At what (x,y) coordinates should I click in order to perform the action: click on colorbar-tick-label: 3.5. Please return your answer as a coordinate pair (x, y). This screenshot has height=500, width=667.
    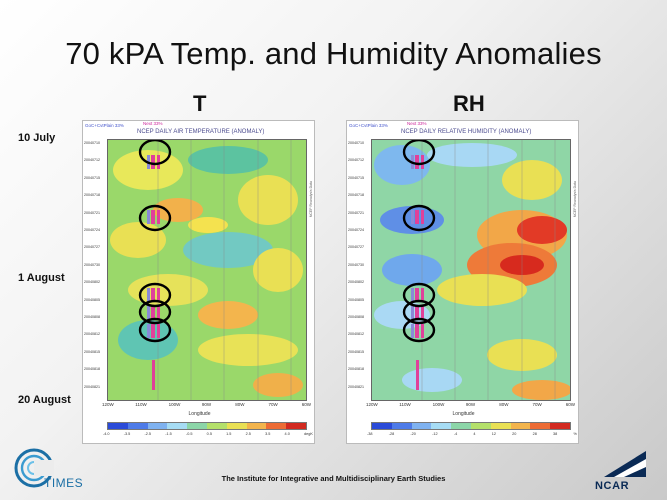
    Looking at the image, I should click on (268, 434).